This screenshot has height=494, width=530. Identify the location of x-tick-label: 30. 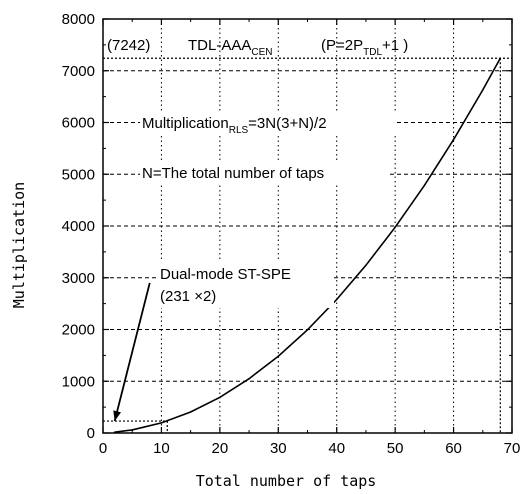
(278, 448).